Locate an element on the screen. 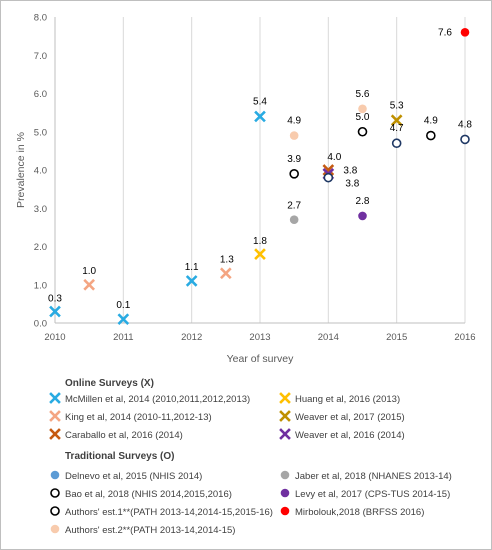 The width and height of the screenshot is (492, 550). data-label: 0.1 is located at coordinates (123, 305).